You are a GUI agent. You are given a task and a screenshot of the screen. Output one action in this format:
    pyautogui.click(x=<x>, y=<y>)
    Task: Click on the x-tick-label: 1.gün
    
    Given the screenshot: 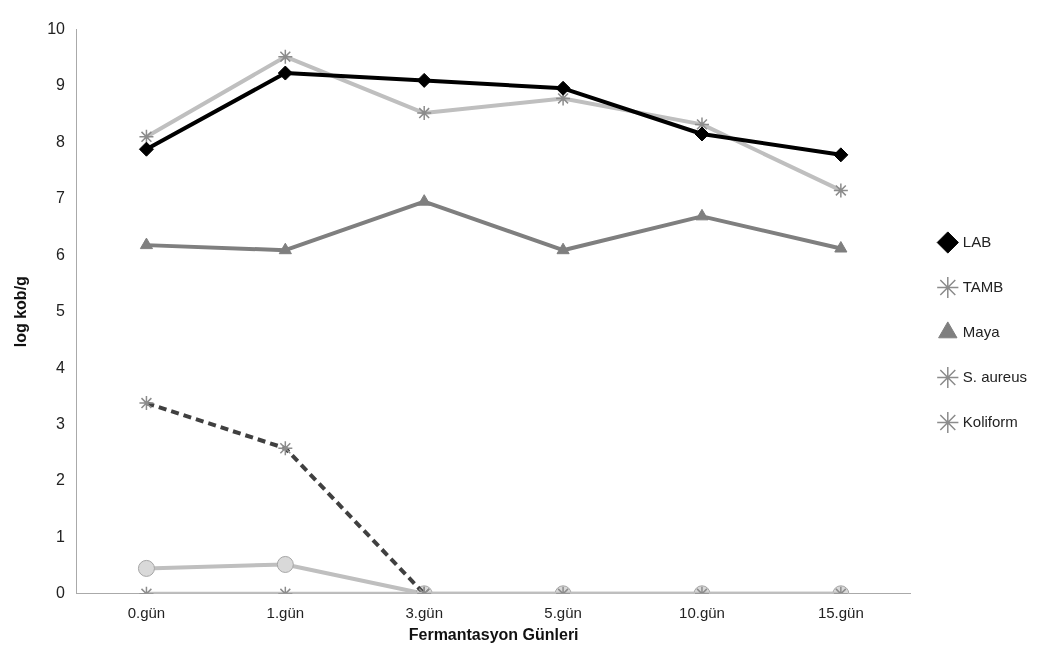 What is the action you would take?
    pyautogui.click(x=285, y=612)
    